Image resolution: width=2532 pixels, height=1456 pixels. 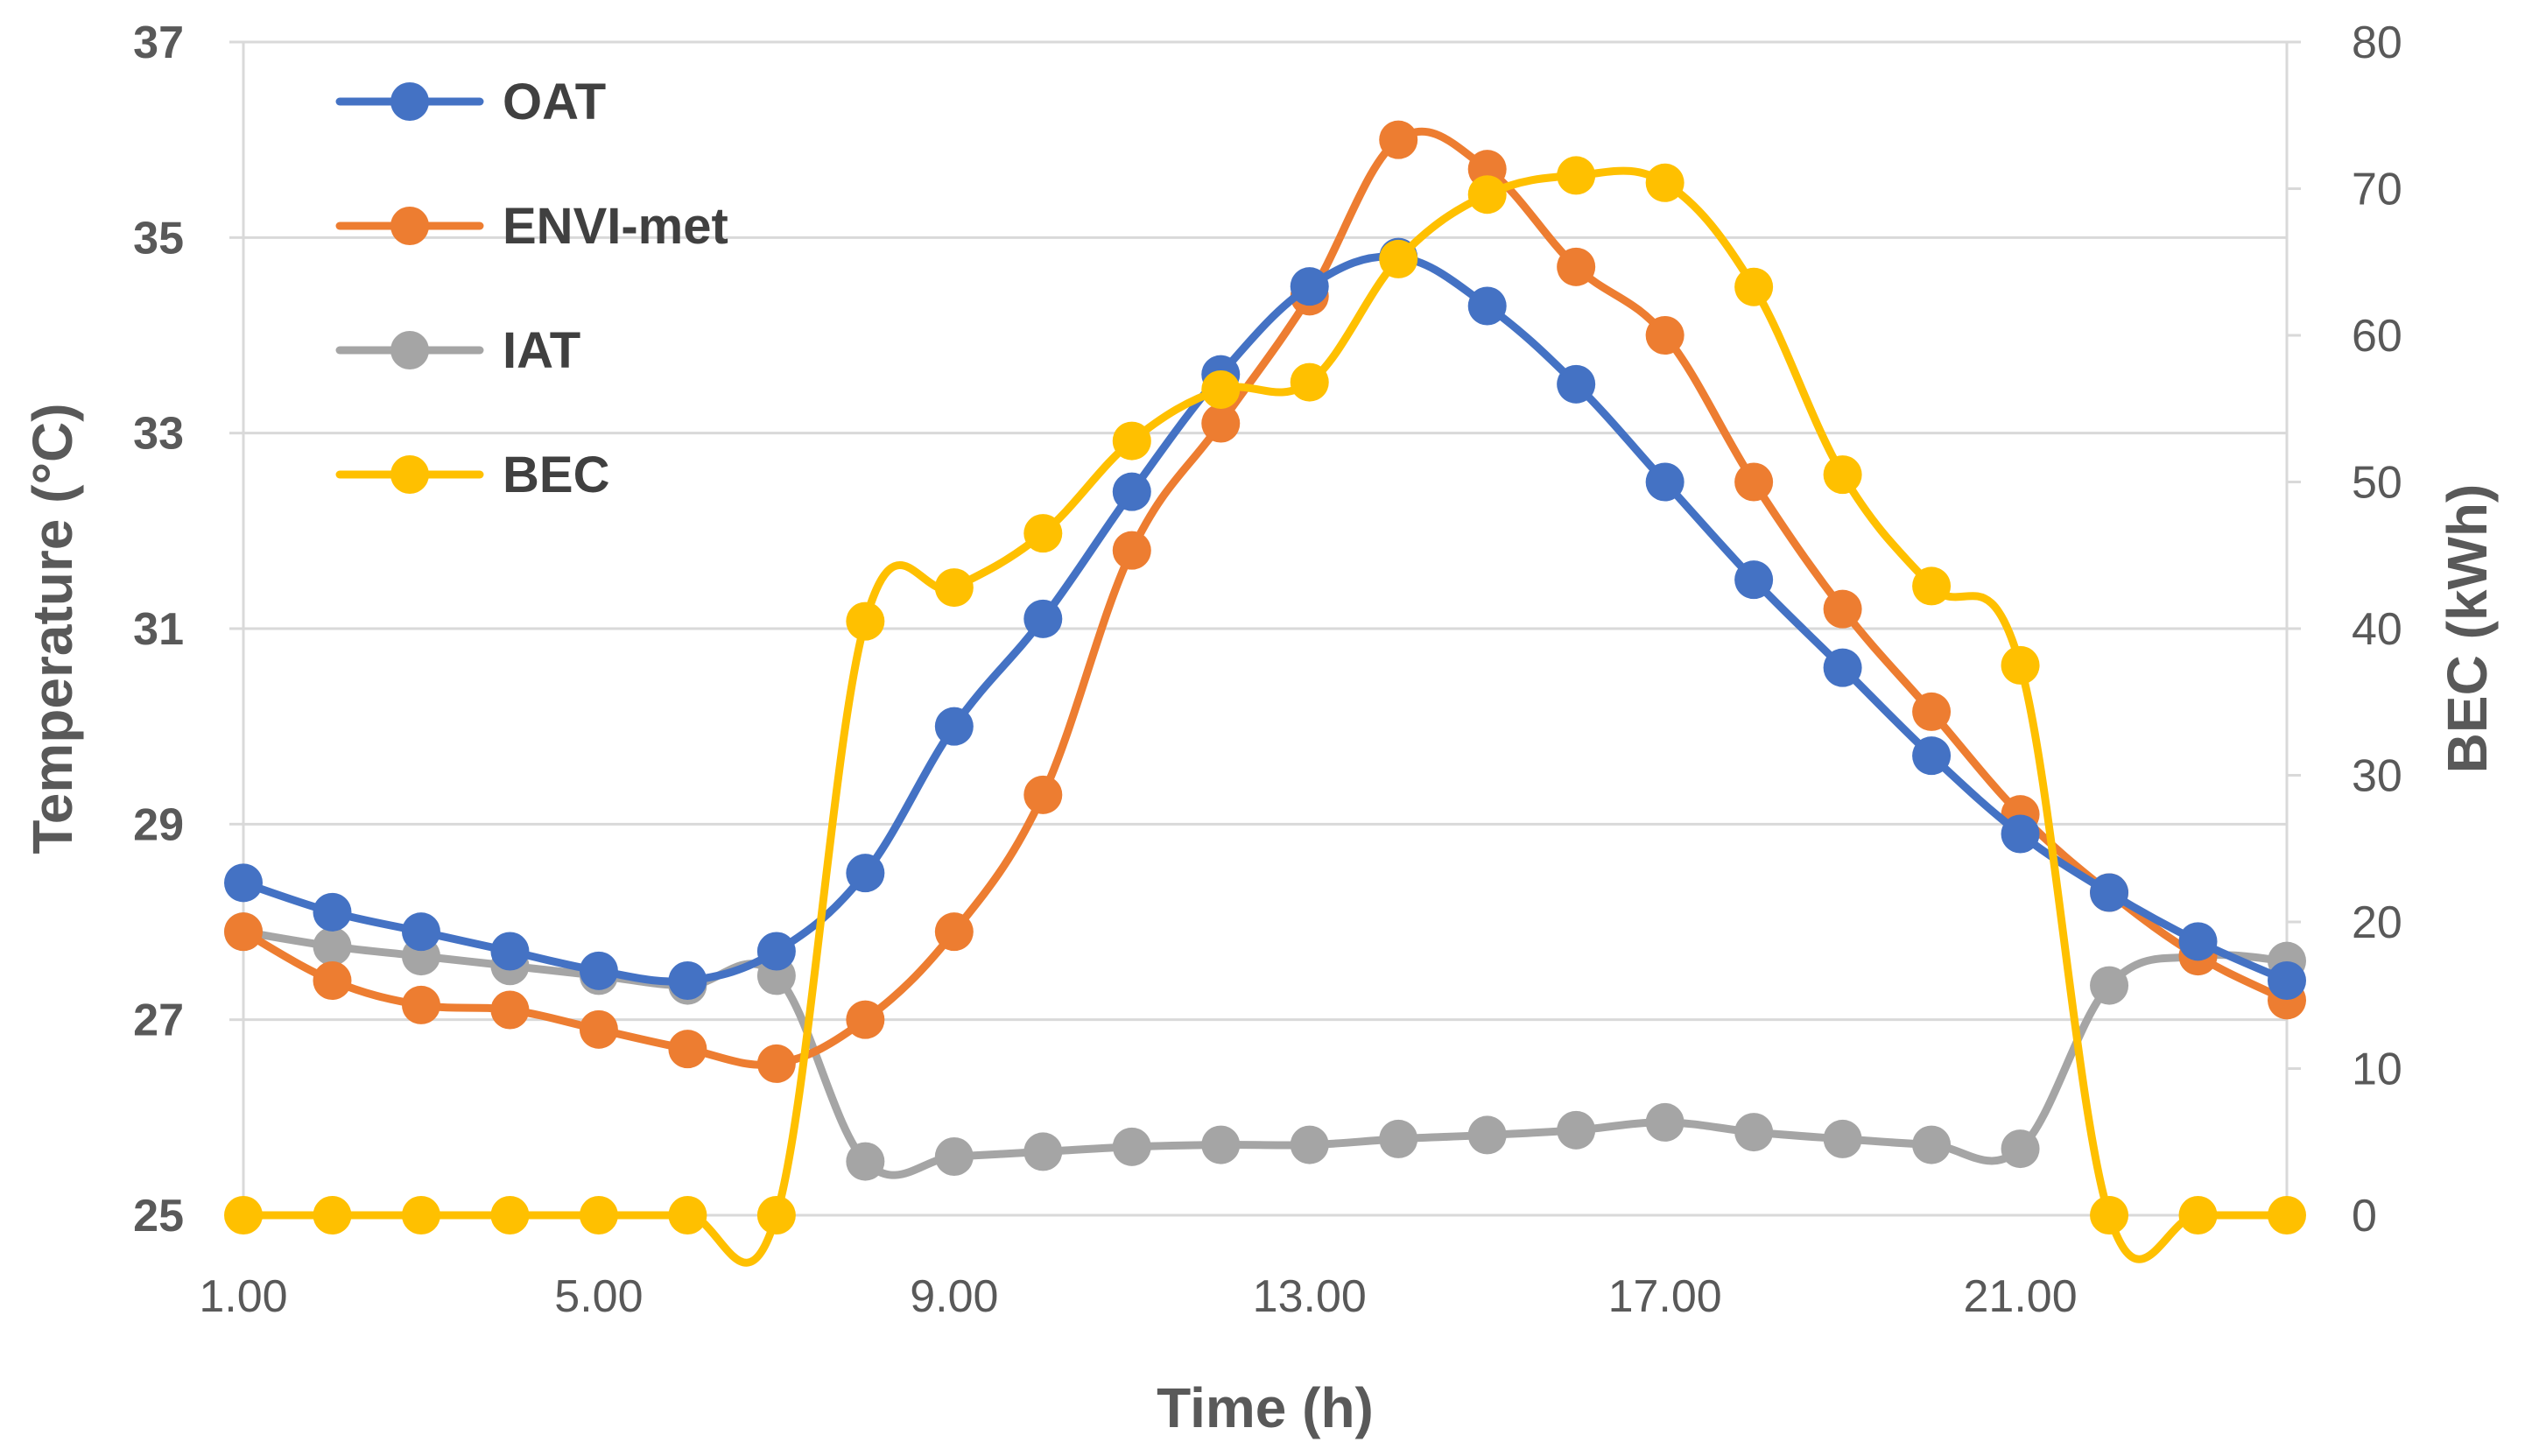 What do you see at coordinates (470, 102) in the screenshot?
I see `legend-item-oat: OAT` at bounding box center [470, 102].